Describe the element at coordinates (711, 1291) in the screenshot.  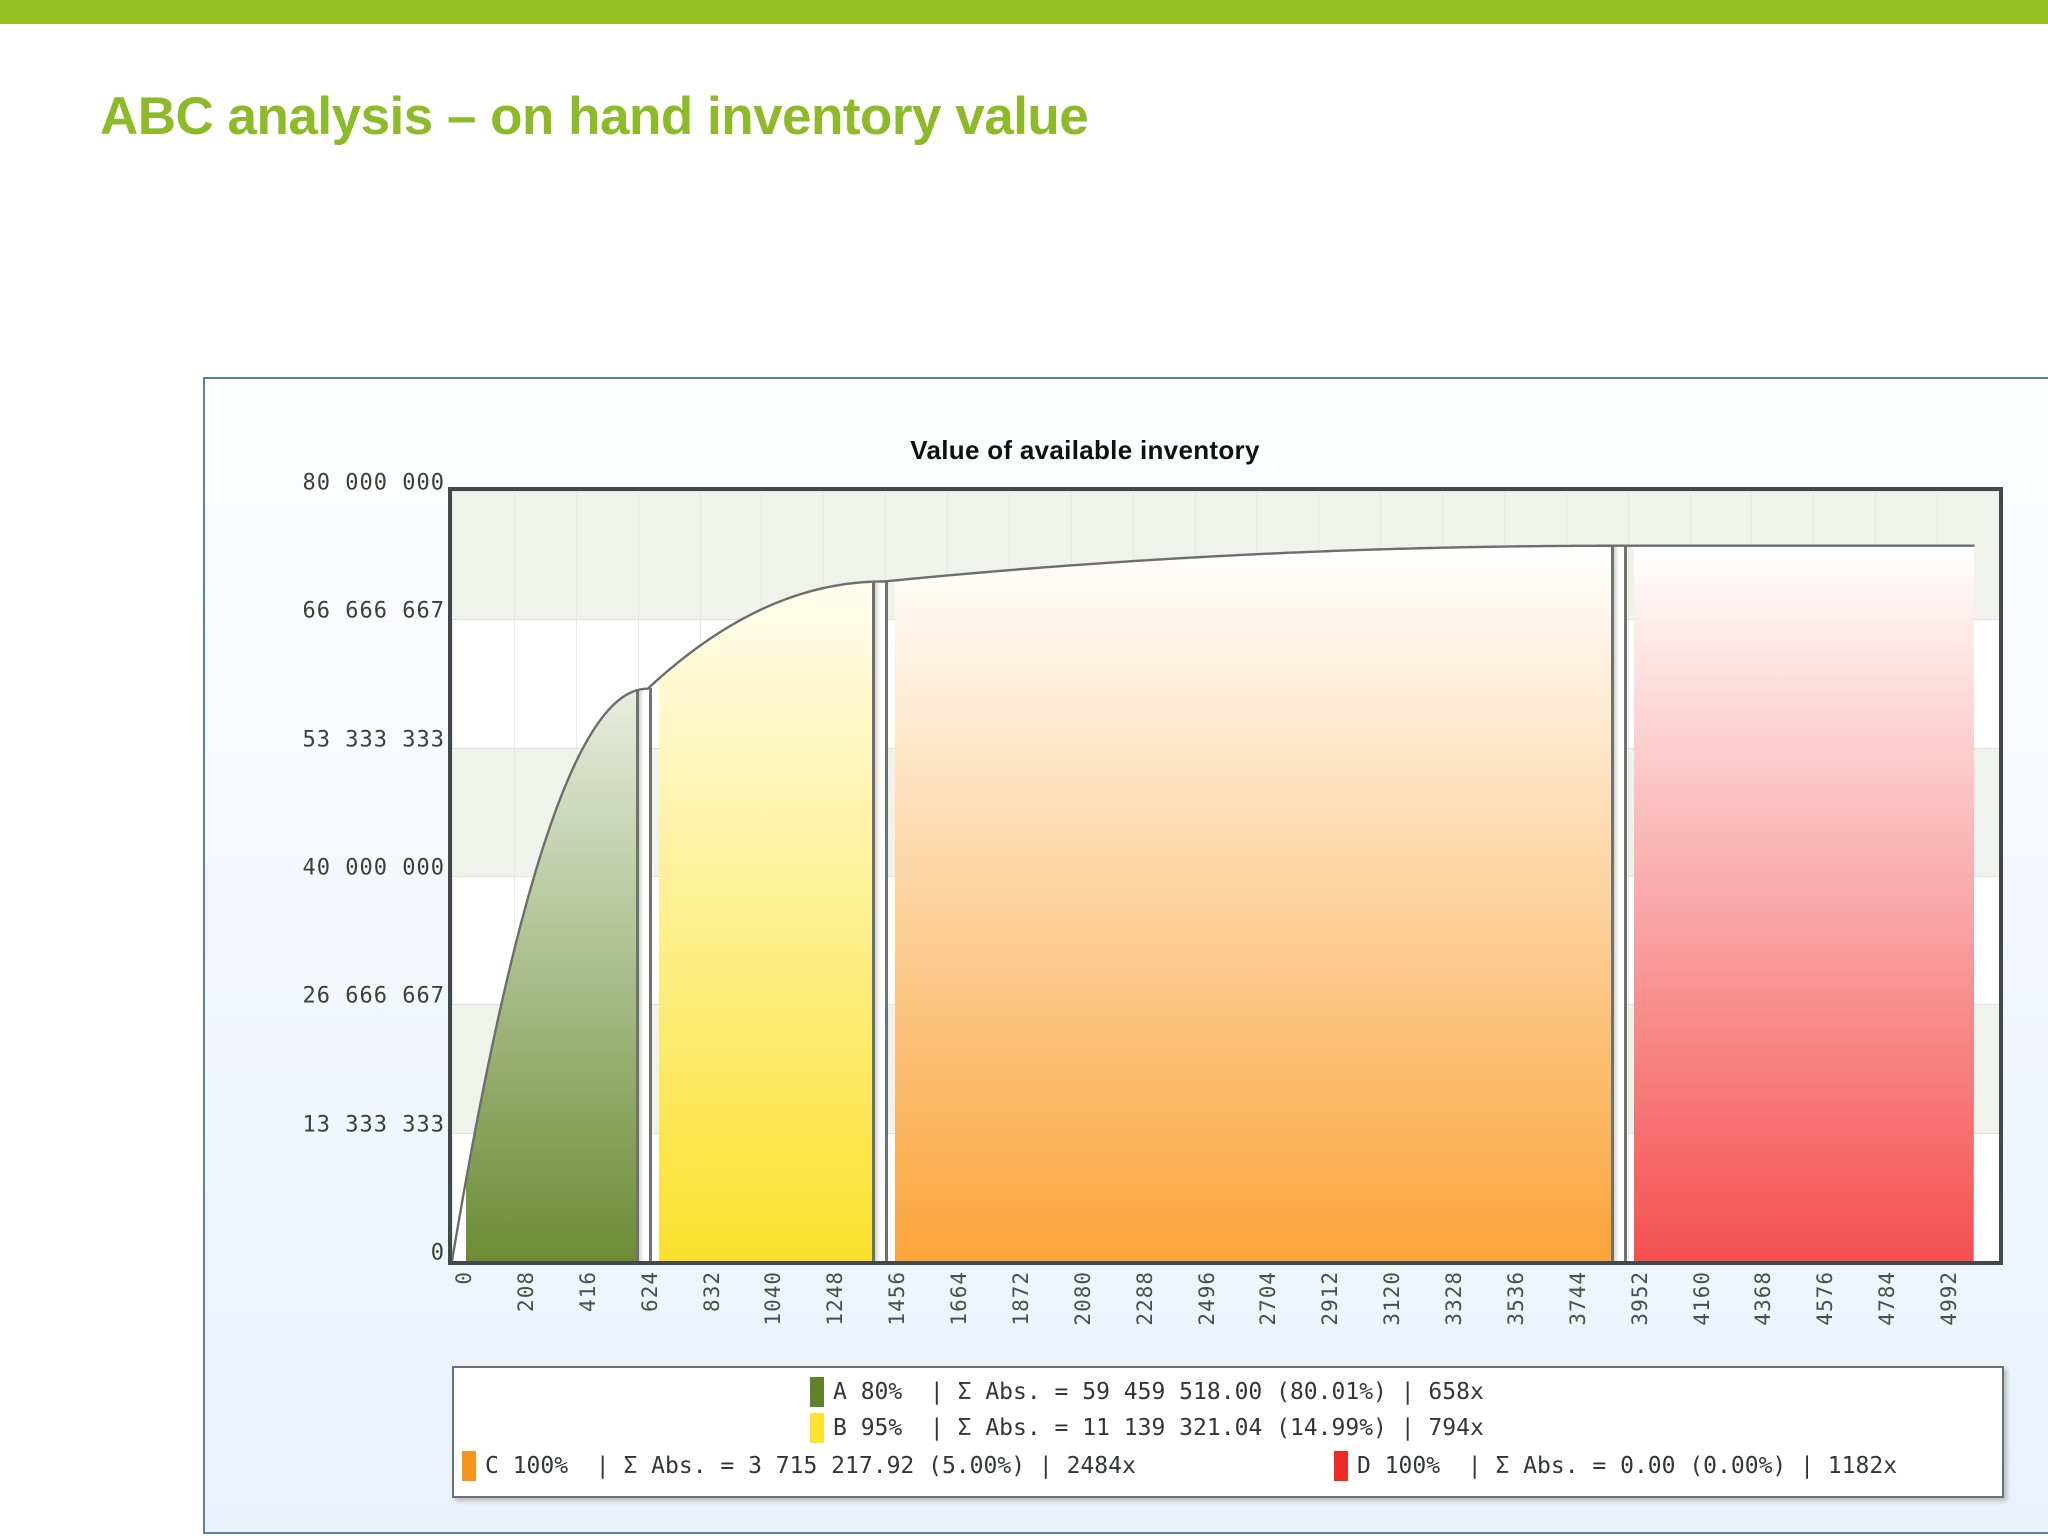
I see `x-axis-tick-label: 832` at that location.